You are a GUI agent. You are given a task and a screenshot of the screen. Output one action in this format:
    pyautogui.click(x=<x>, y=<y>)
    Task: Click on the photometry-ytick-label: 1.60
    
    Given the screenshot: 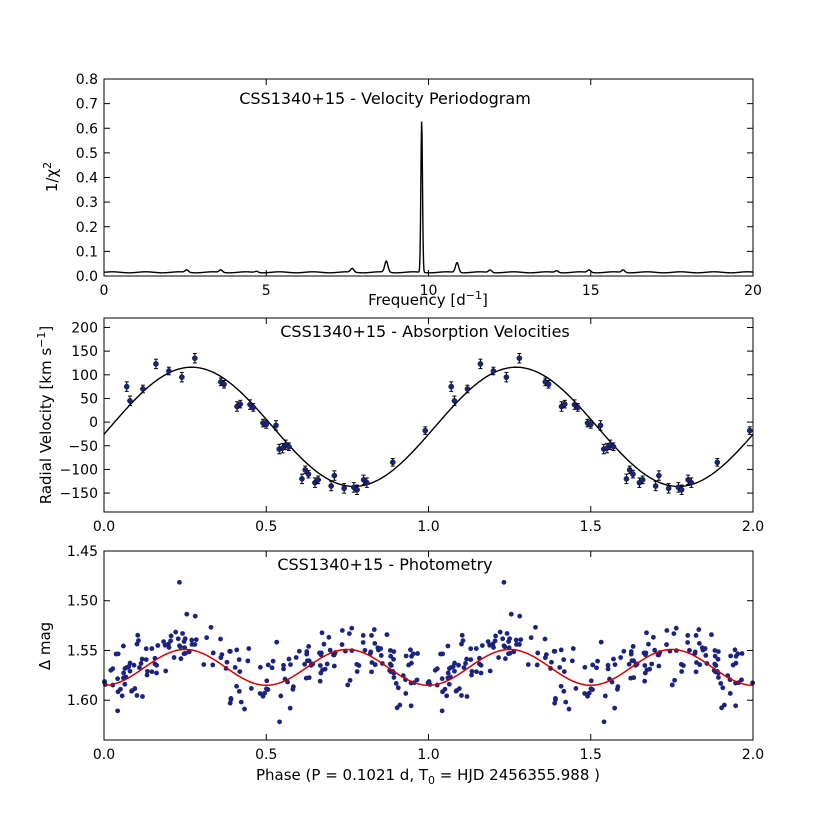 What is the action you would take?
    pyautogui.click(x=82, y=701)
    